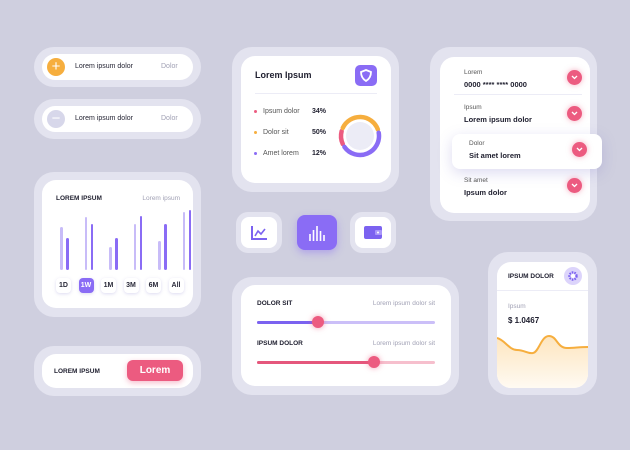 The width and height of the screenshot is (630, 450). What do you see at coordinates (276, 132) in the screenshot?
I see `legend-label: Dolor sit` at bounding box center [276, 132].